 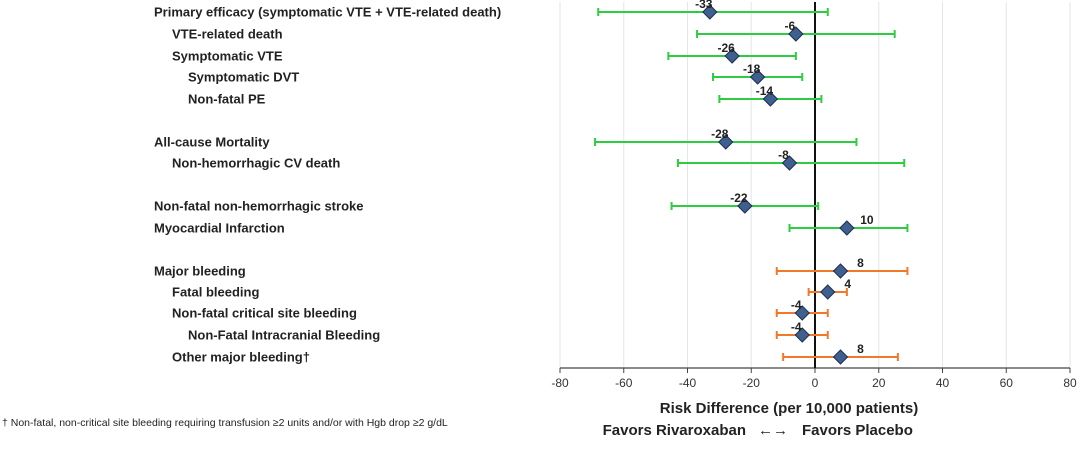 What do you see at coordinates (258, 206) in the screenshot?
I see `row-label: Non-fatal non-hemorrhagic stroke` at bounding box center [258, 206].